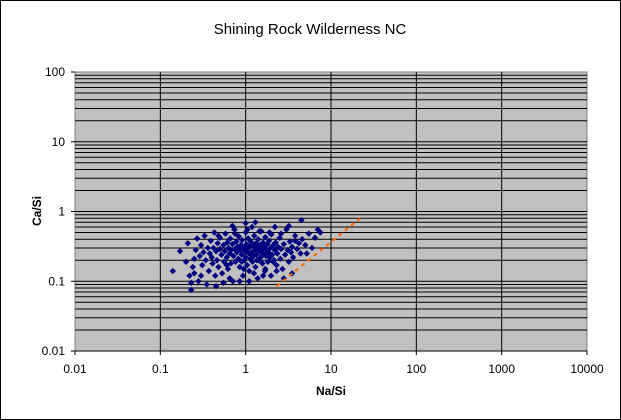 This screenshot has height=420, width=621. I want to click on reference-line-segment, so click(318, 252).